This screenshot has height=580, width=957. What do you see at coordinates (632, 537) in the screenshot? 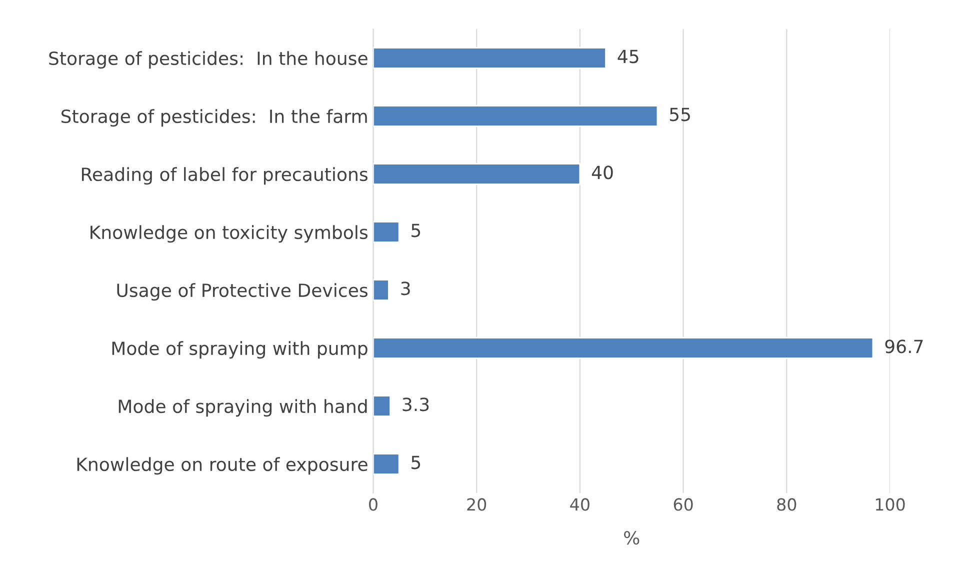
I see `x-axis-title: %` at bounding box center [632, 537].